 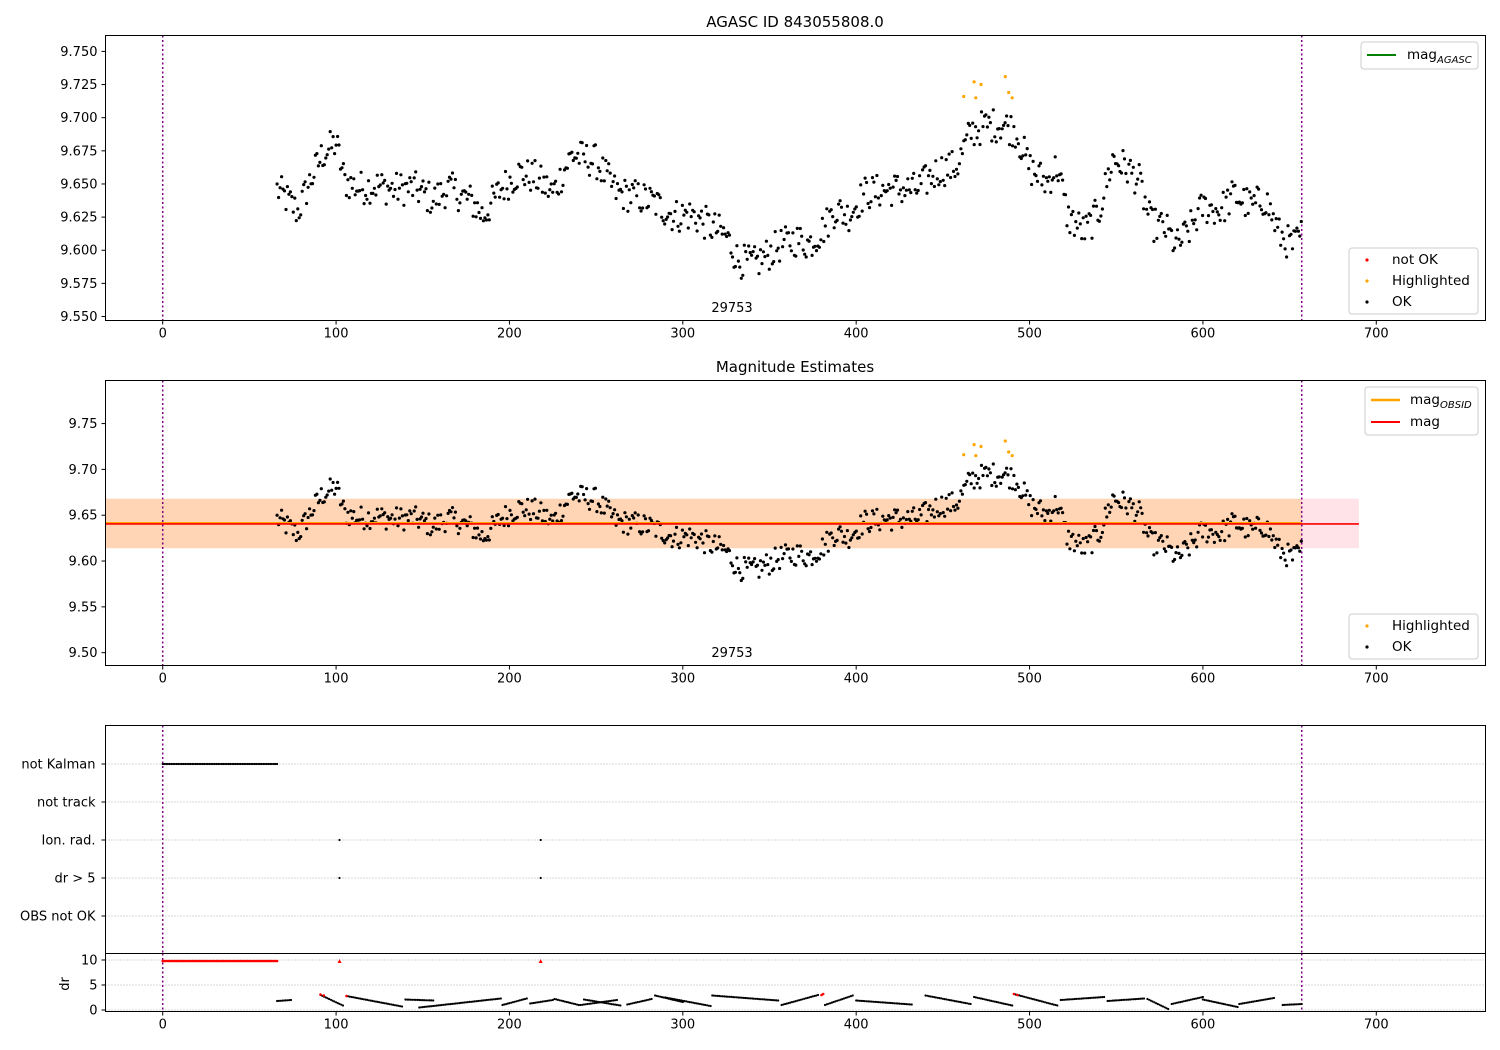 What do you see at coordinates (856, 334) in the screenshot?
I see `x-tick-label: 400` at bounding box center [856, 334].